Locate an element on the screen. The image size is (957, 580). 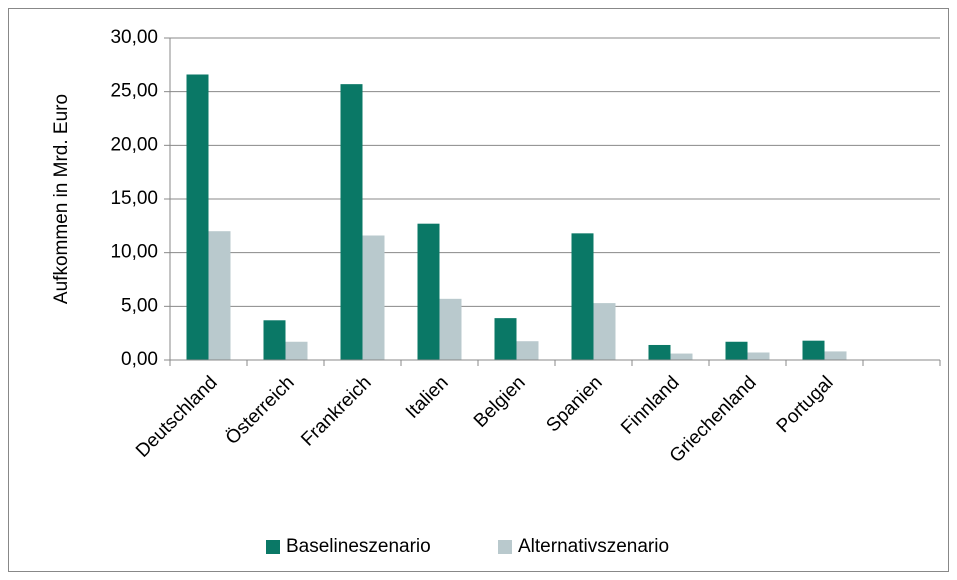
y-tick-label: 15,00 is located at coordinates (134, 198).